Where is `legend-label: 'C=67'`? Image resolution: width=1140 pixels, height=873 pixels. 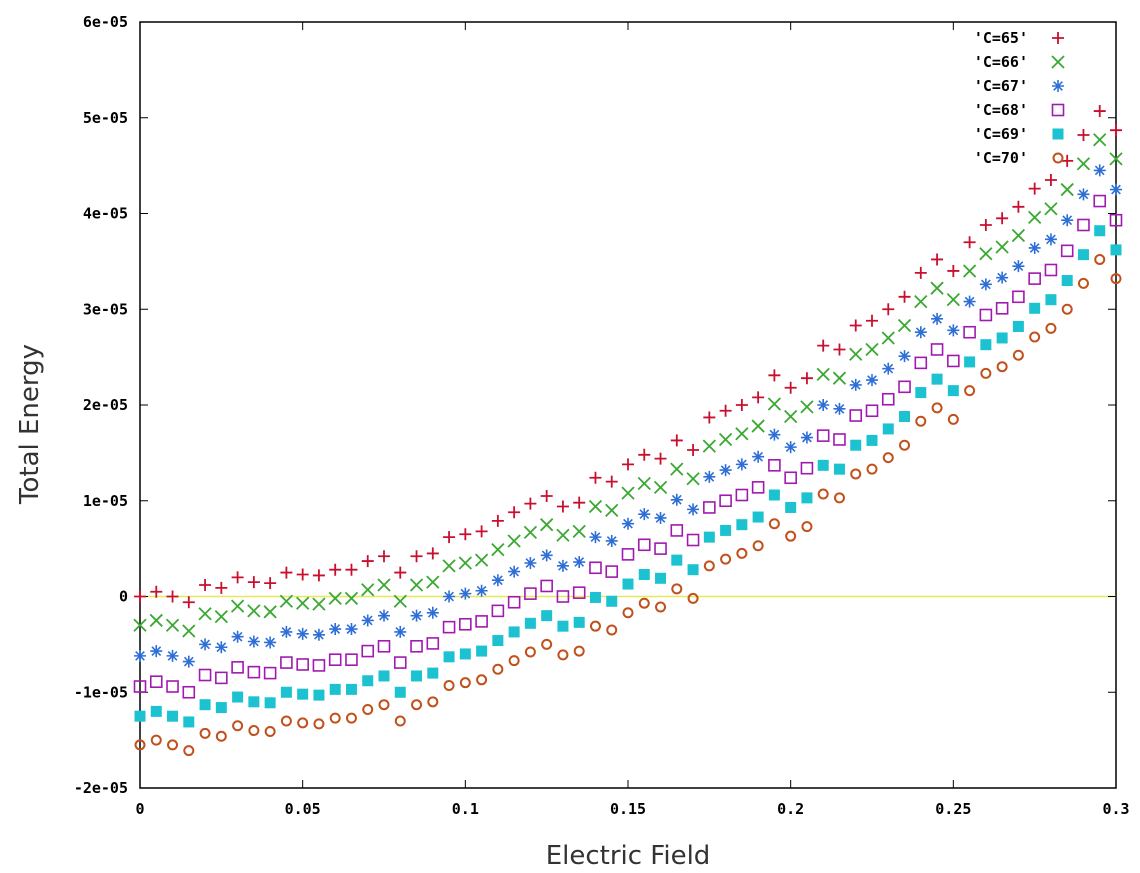
legend-label: 'C=67' is located at coordinates (1001, 86).